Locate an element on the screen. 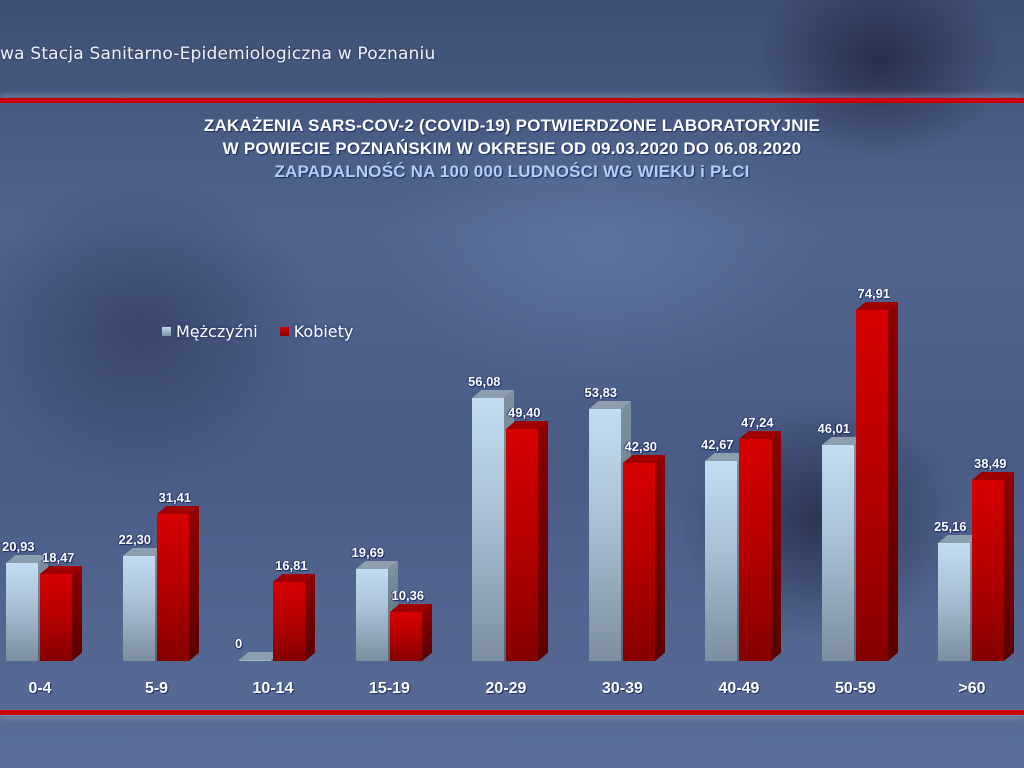 Image resolution: width=1024 pixels, height=768 pixels. legend-swatch-female-icon is located at coordinates (284, 331).